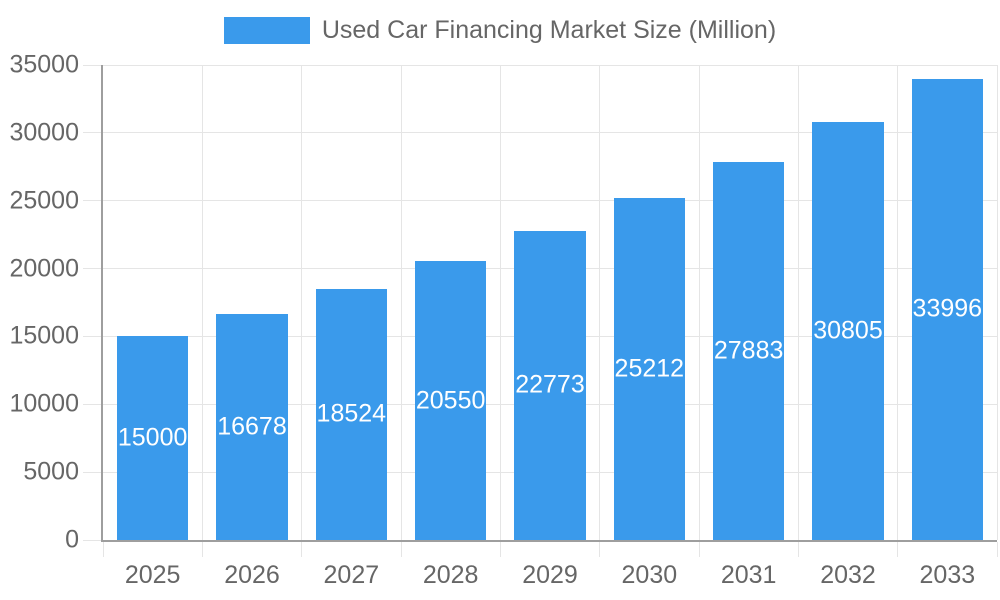 The image size is (1000, 600). I want to click on bar: 22773, so click(550, 385).